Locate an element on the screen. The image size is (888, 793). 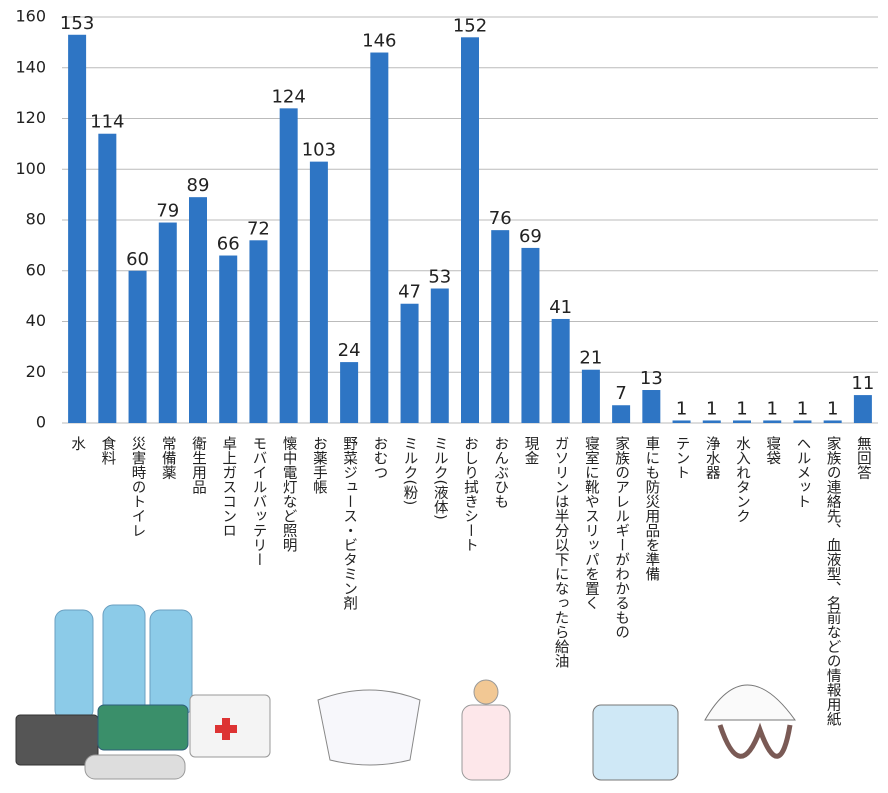
x-tick-label: おむつ is located at coordinates (379, 458).